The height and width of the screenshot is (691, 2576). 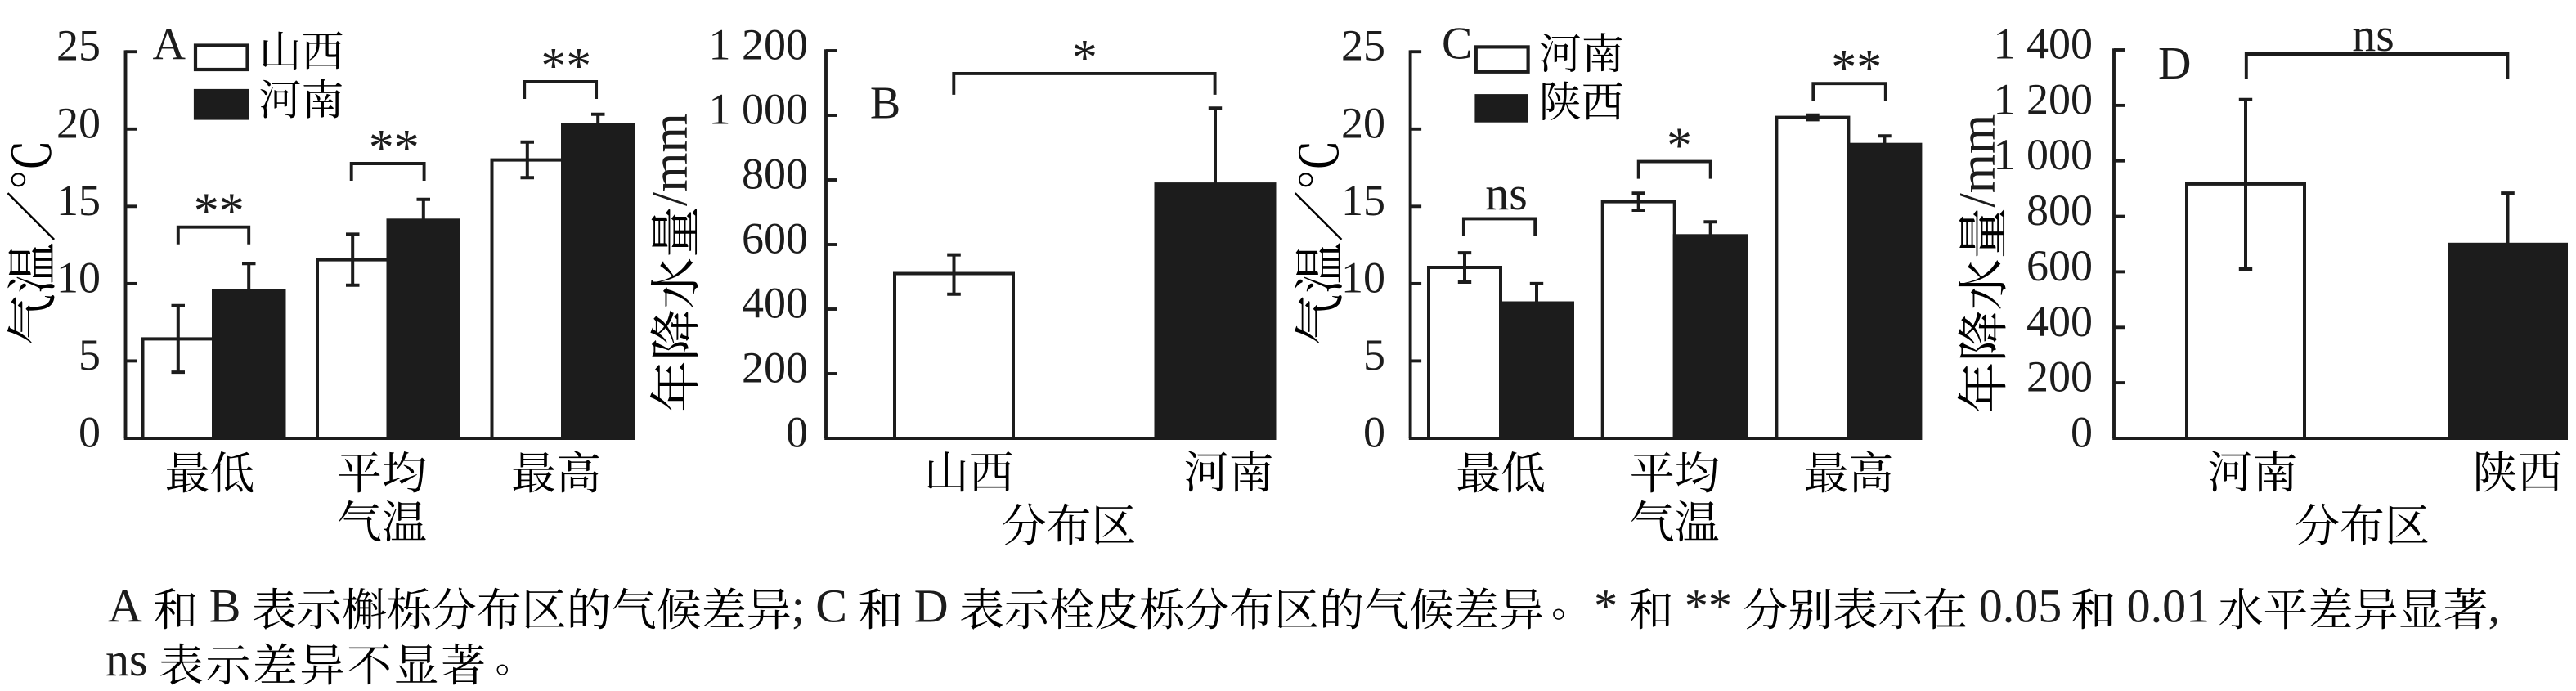 I want to click on svg-text: 1 400, so click(x=2044, y=44).